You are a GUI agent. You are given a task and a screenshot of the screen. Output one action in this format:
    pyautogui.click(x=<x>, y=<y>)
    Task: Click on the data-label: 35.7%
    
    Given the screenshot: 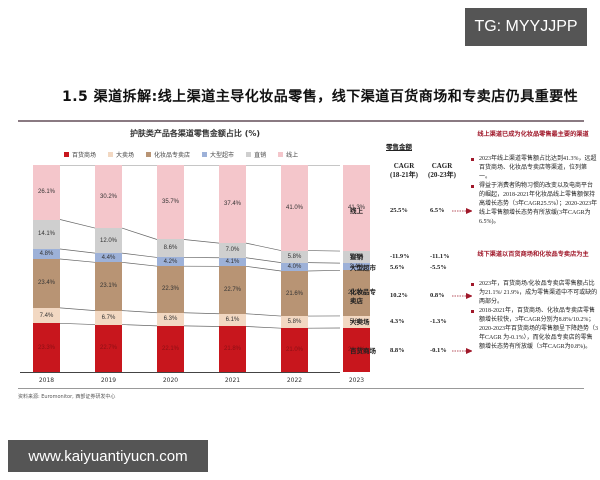 What is the action you would take?
    pyautogui.click(x=170, y=202)
    